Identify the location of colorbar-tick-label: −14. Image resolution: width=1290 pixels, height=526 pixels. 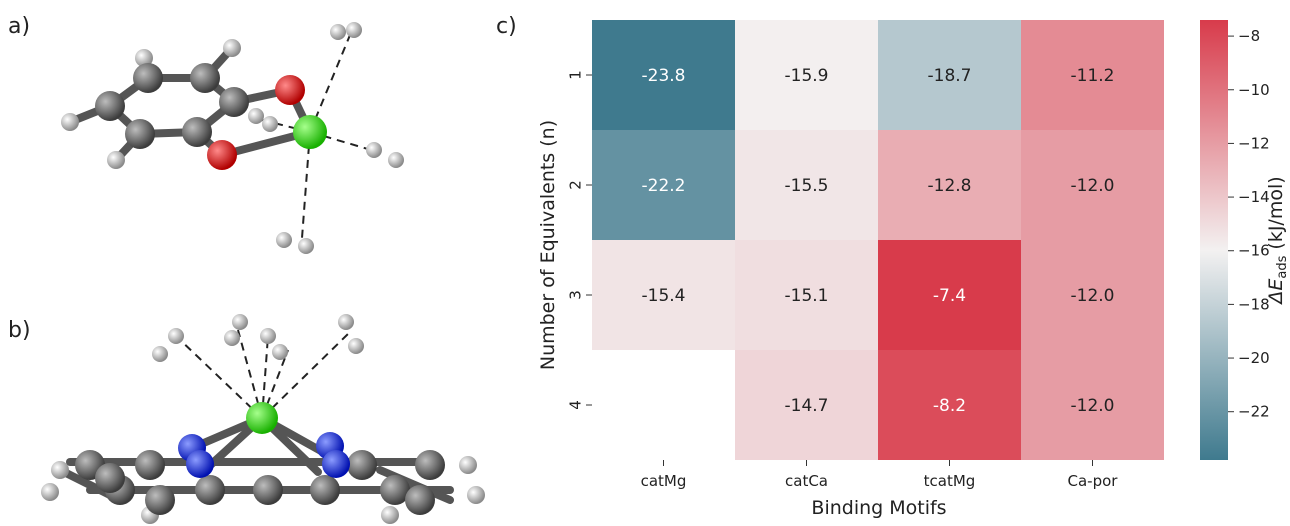
(1254, 197).